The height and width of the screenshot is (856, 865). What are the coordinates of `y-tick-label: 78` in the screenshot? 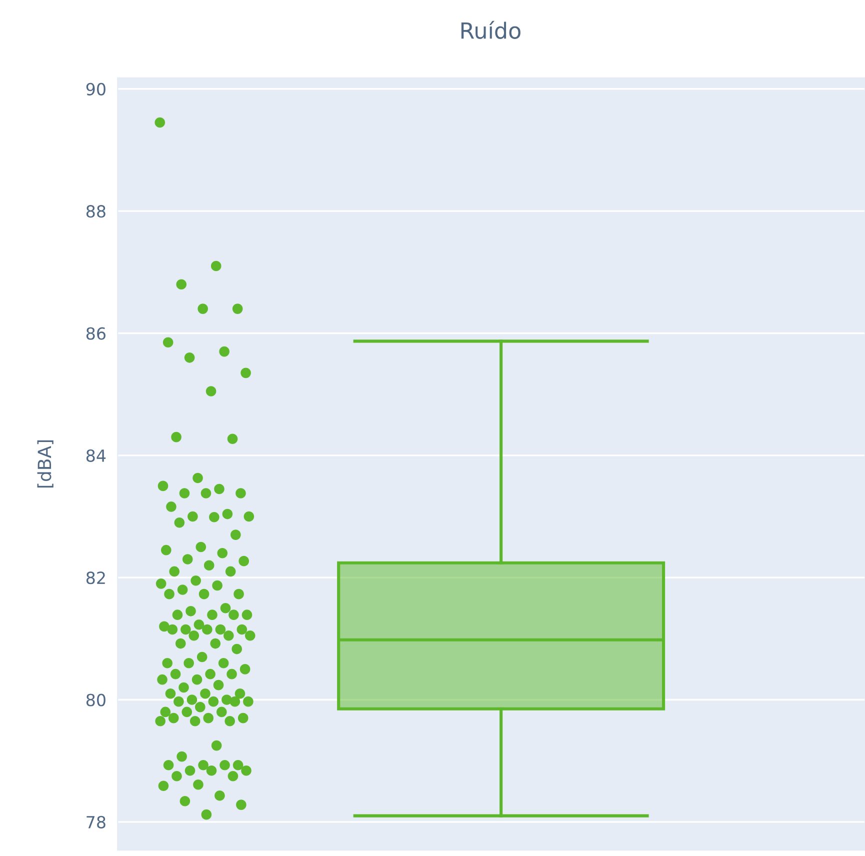 It's located at (96, 822).